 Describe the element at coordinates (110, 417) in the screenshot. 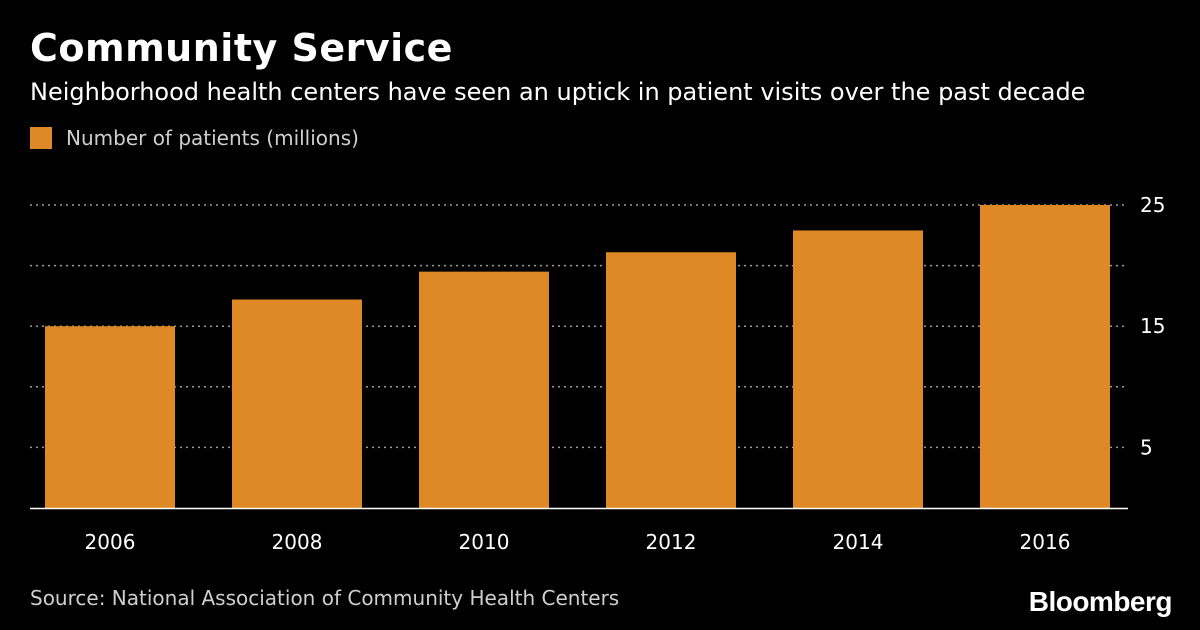

I see `bar-2006` at that location.